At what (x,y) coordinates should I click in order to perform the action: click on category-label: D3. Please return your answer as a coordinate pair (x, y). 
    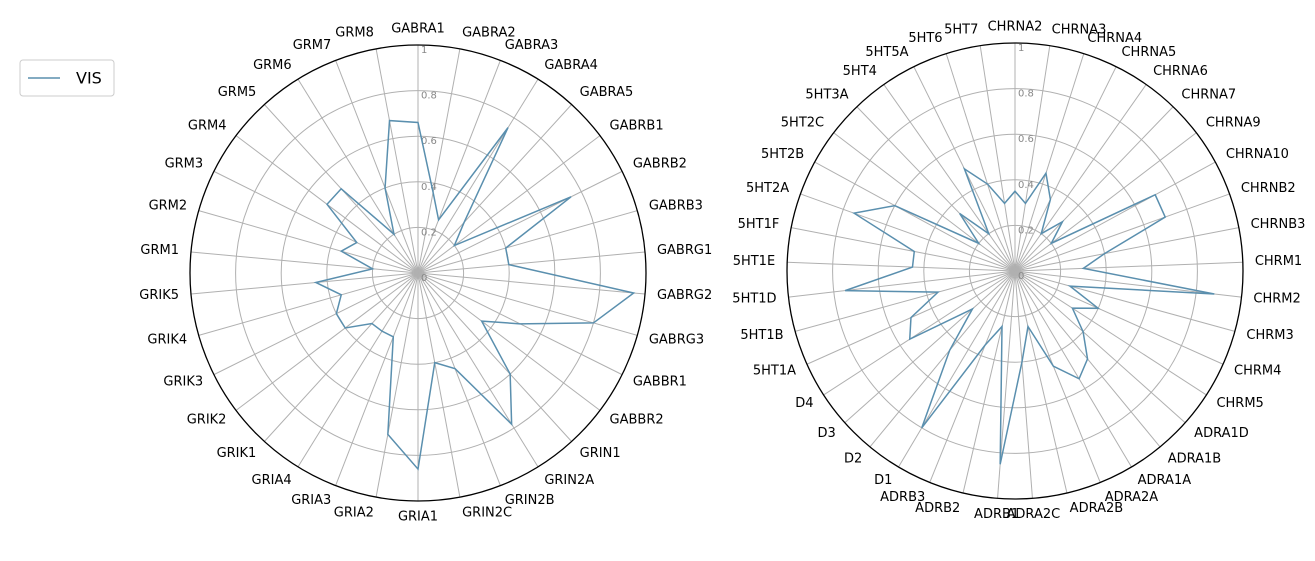
    Looking at the image, I should click on (827, 433).